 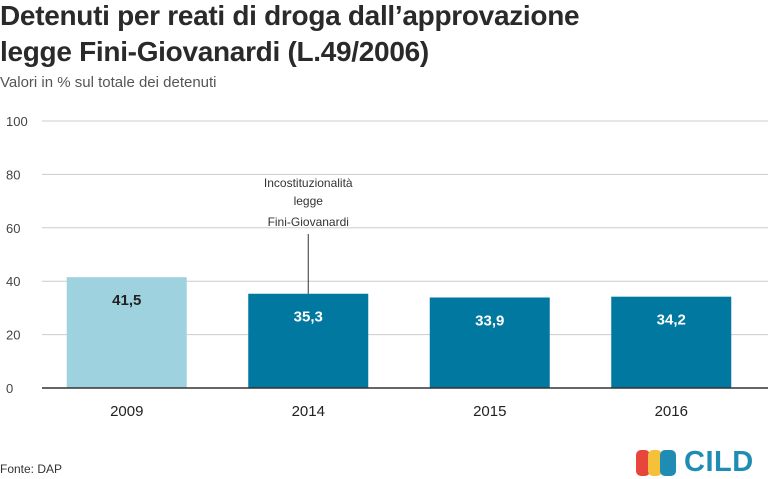 What do you see at coordinates (671, 411) in the screenshot?
I see `x-tick-label: 2016` at bounding box center [671, 411].